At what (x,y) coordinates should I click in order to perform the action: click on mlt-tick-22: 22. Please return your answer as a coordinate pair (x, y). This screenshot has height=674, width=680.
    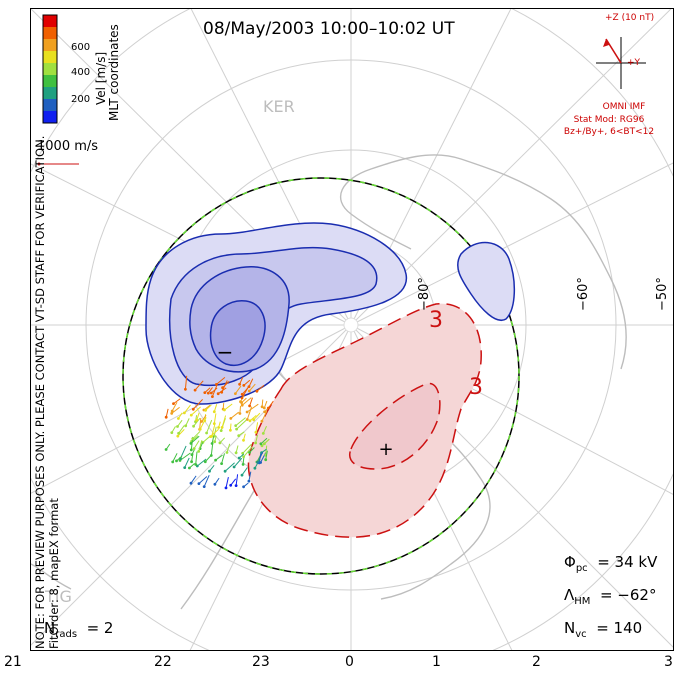
    Looking at the image, I should click on (163, 662).